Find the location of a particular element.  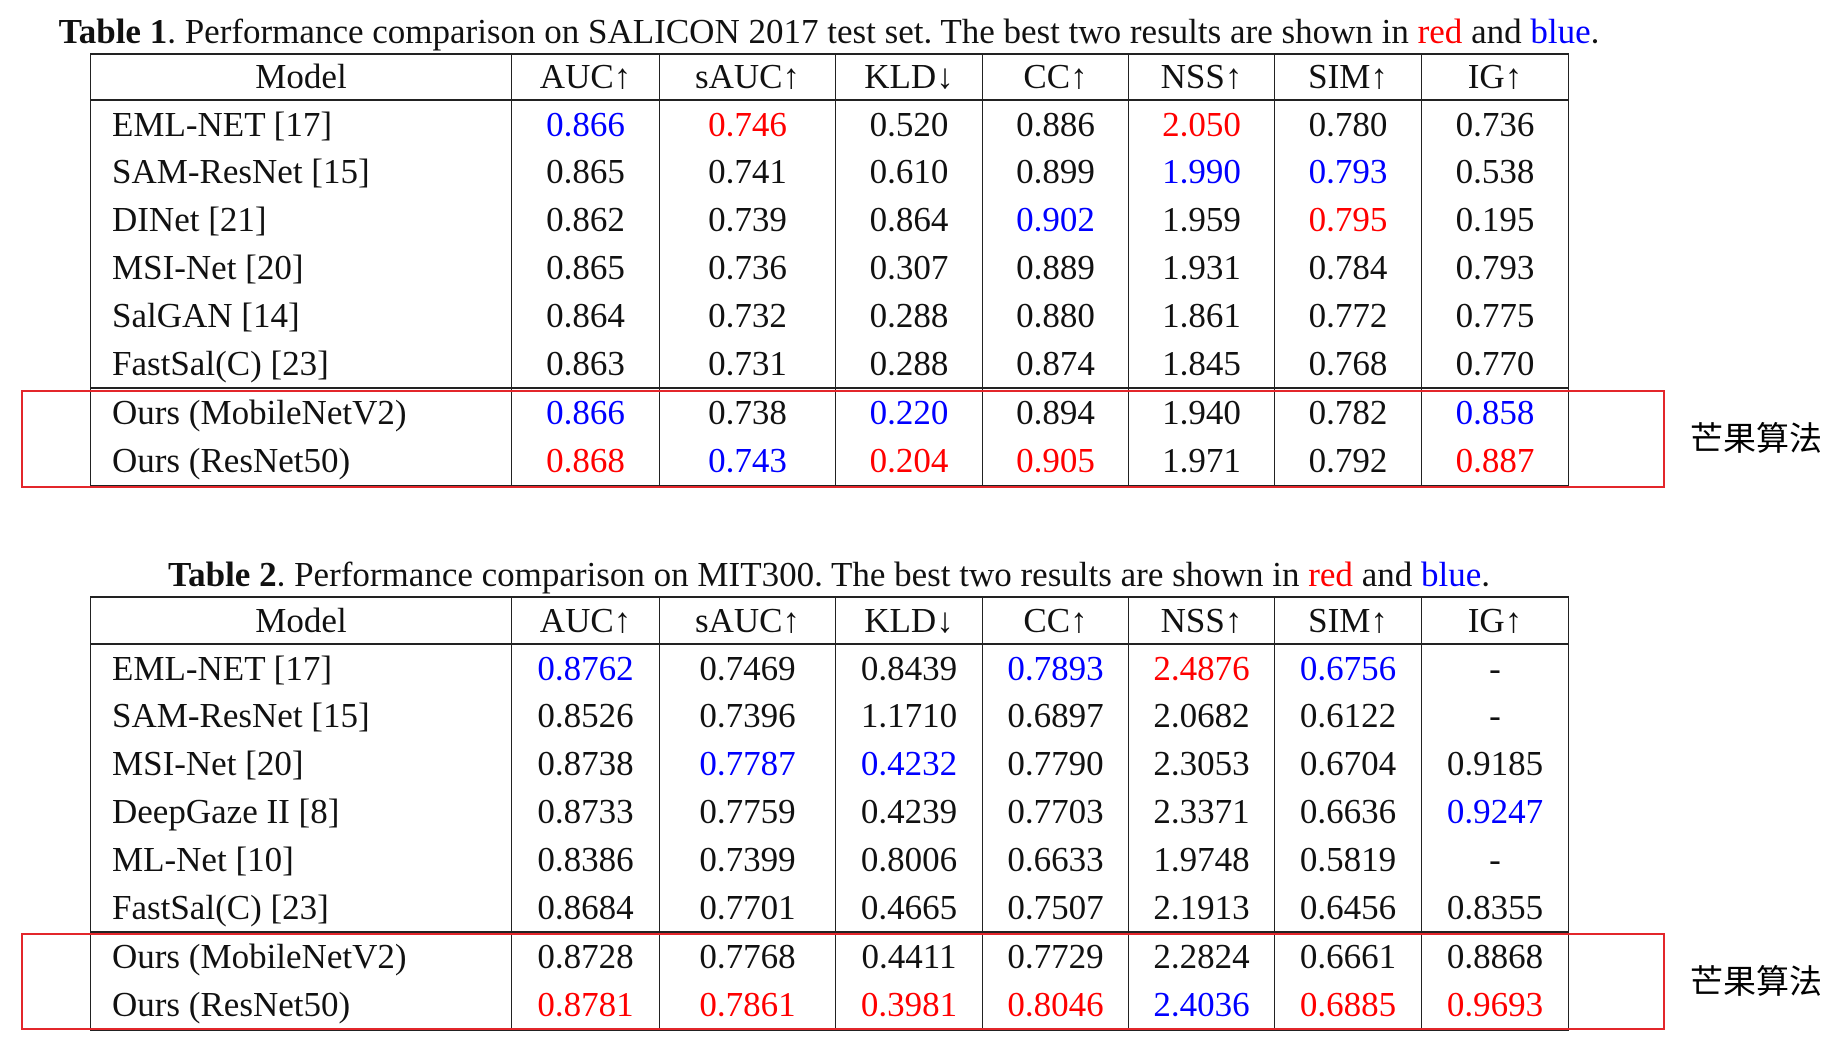

column-header-model: Model is located at coordinates (301, 77).